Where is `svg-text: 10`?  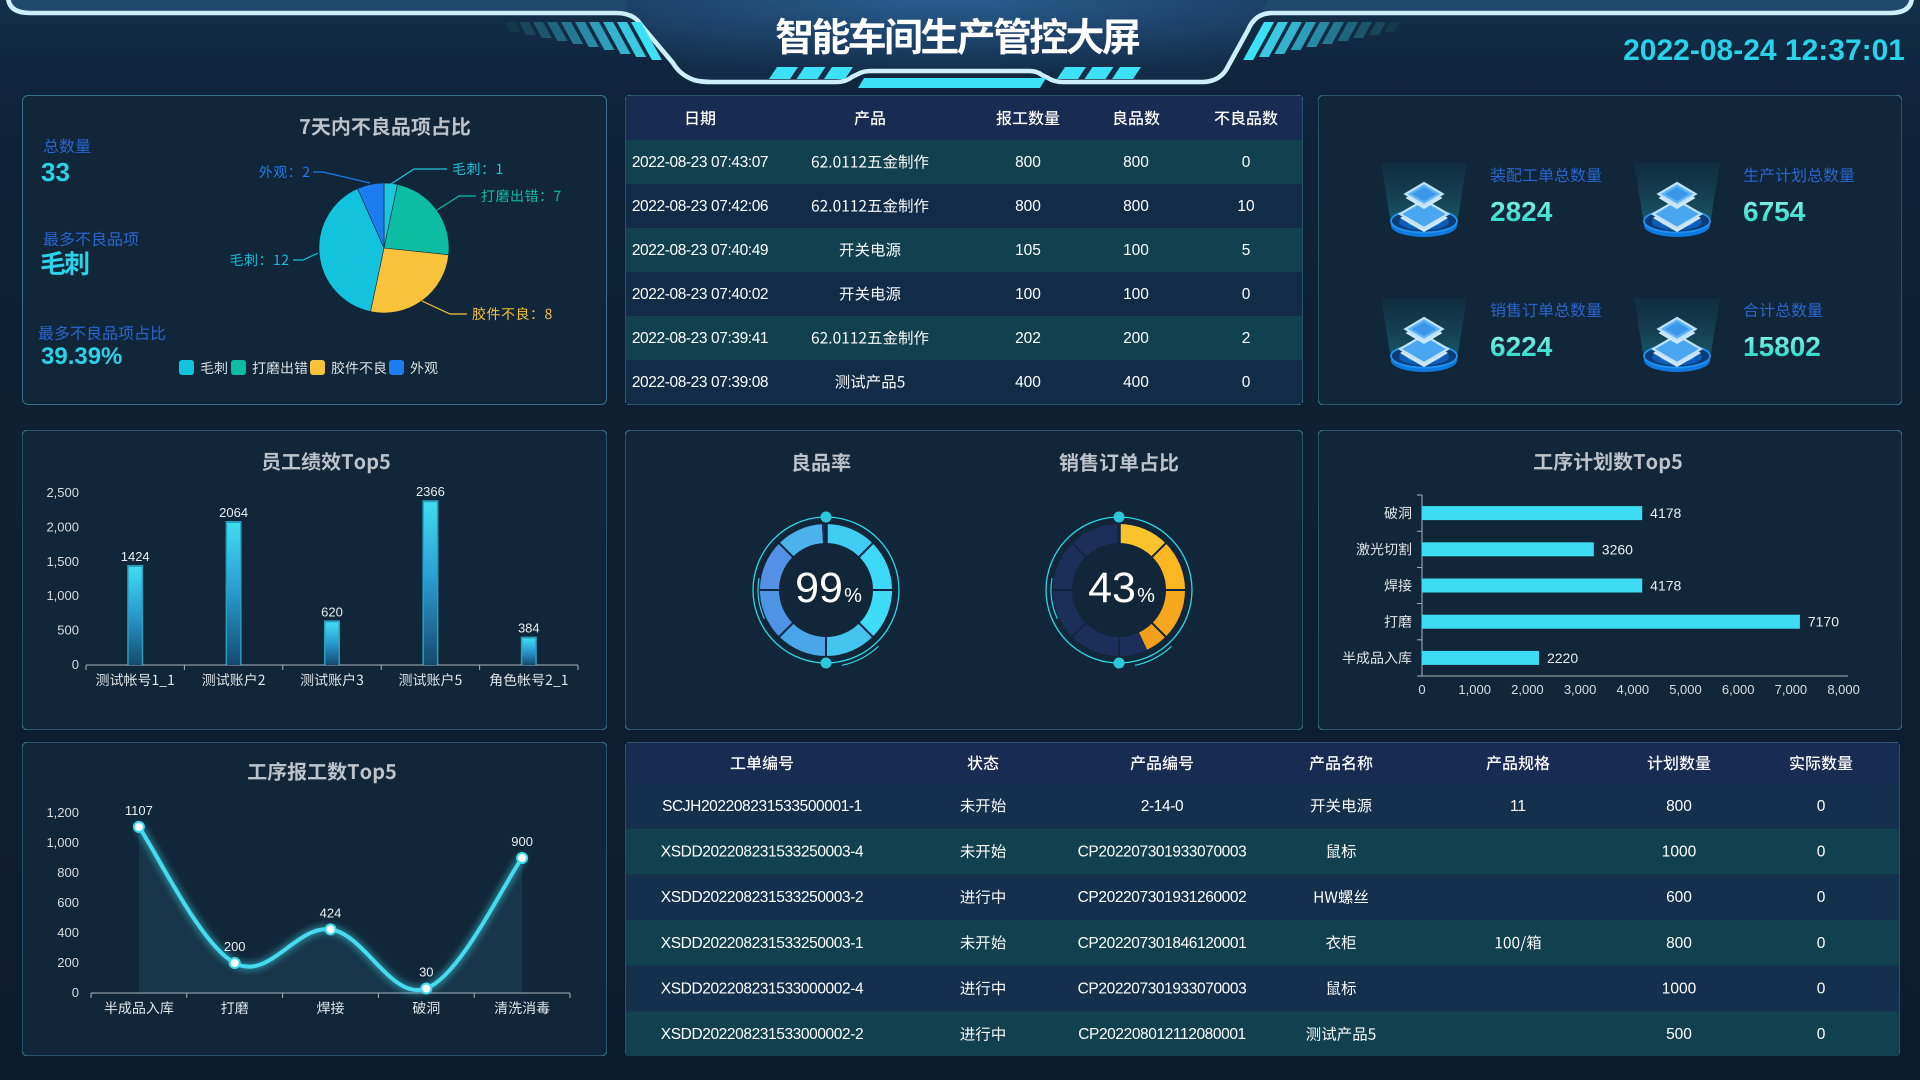
svg-text: 10 is located at coordinates (1246, 206).